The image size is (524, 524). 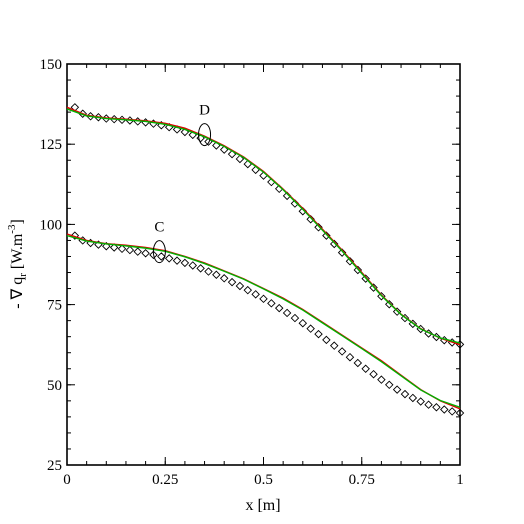 I want to click on y-axis-title-sub: r, so click(x=23, y=275).